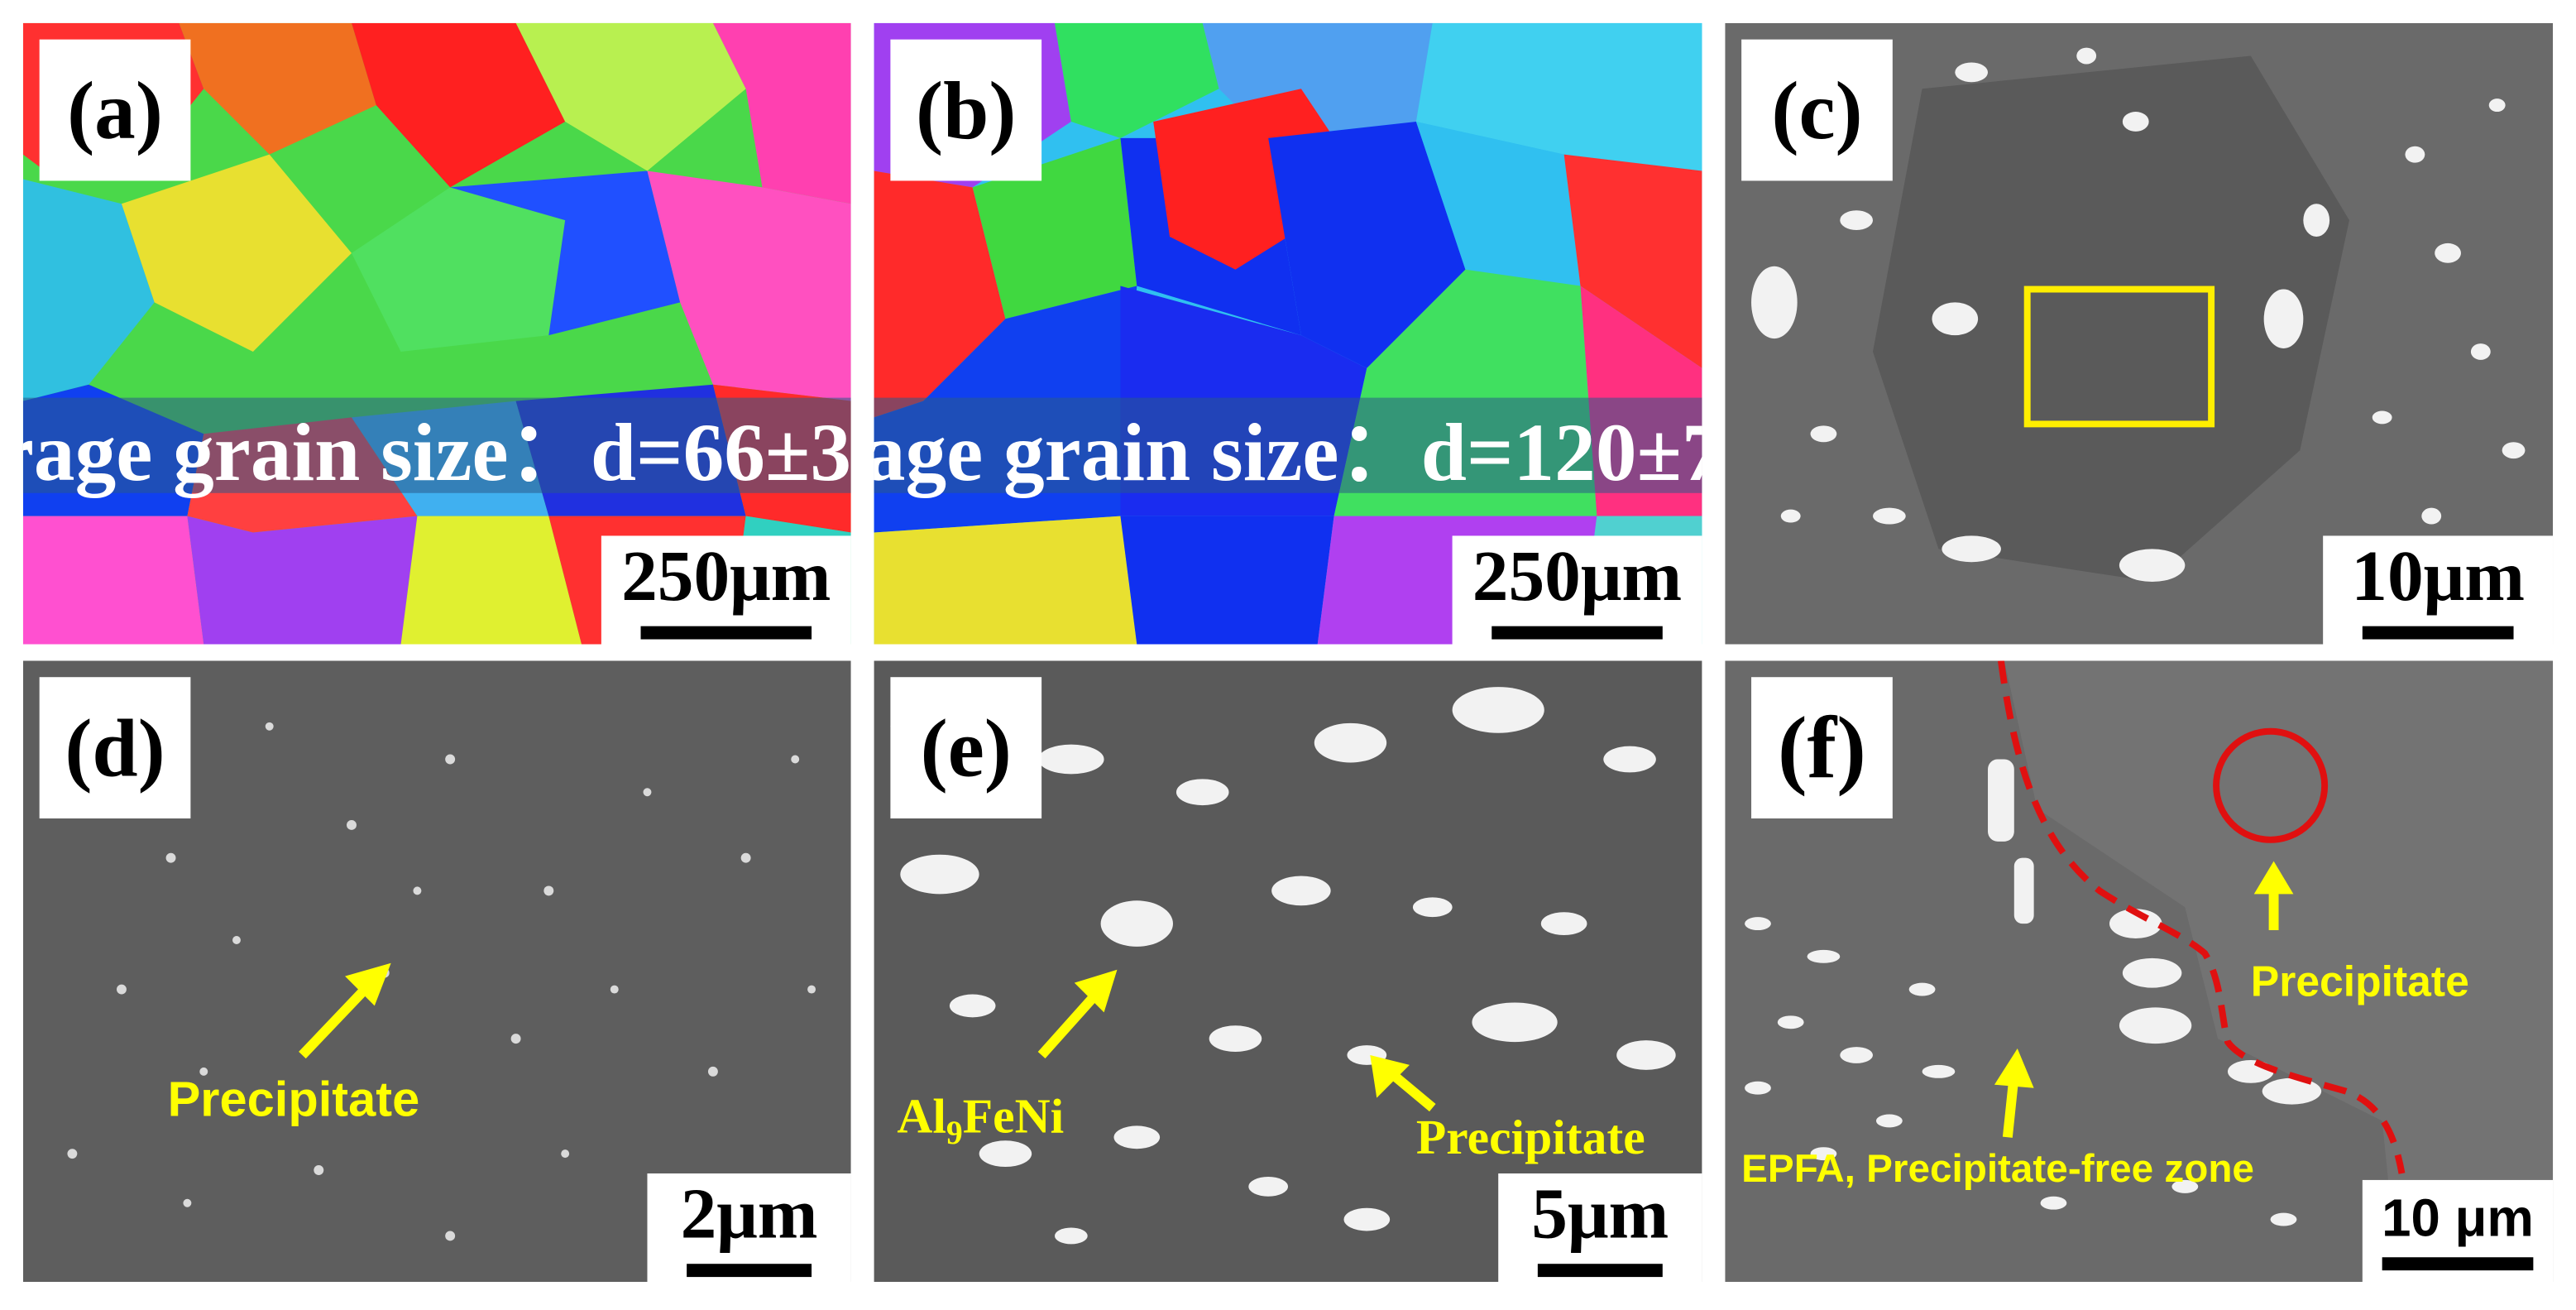 This screenshot has width=2576, height=1310. I want to click on scale-bar-label: 10μm, so click(2438, 576).